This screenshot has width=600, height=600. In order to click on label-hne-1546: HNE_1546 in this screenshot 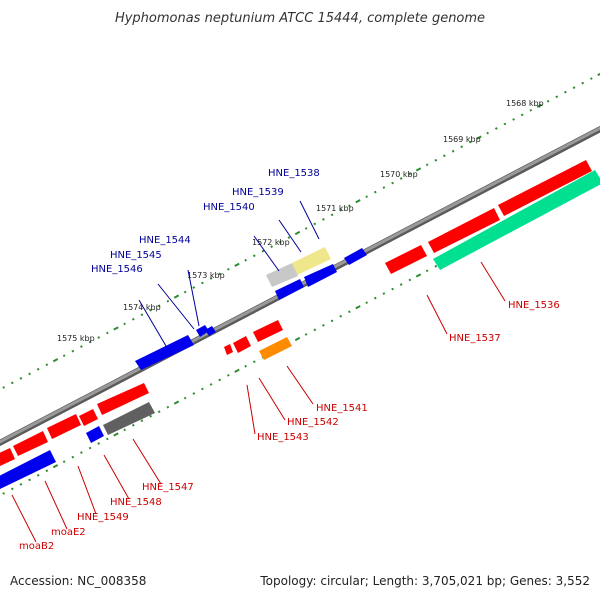, I will do `click(117, 269)`.